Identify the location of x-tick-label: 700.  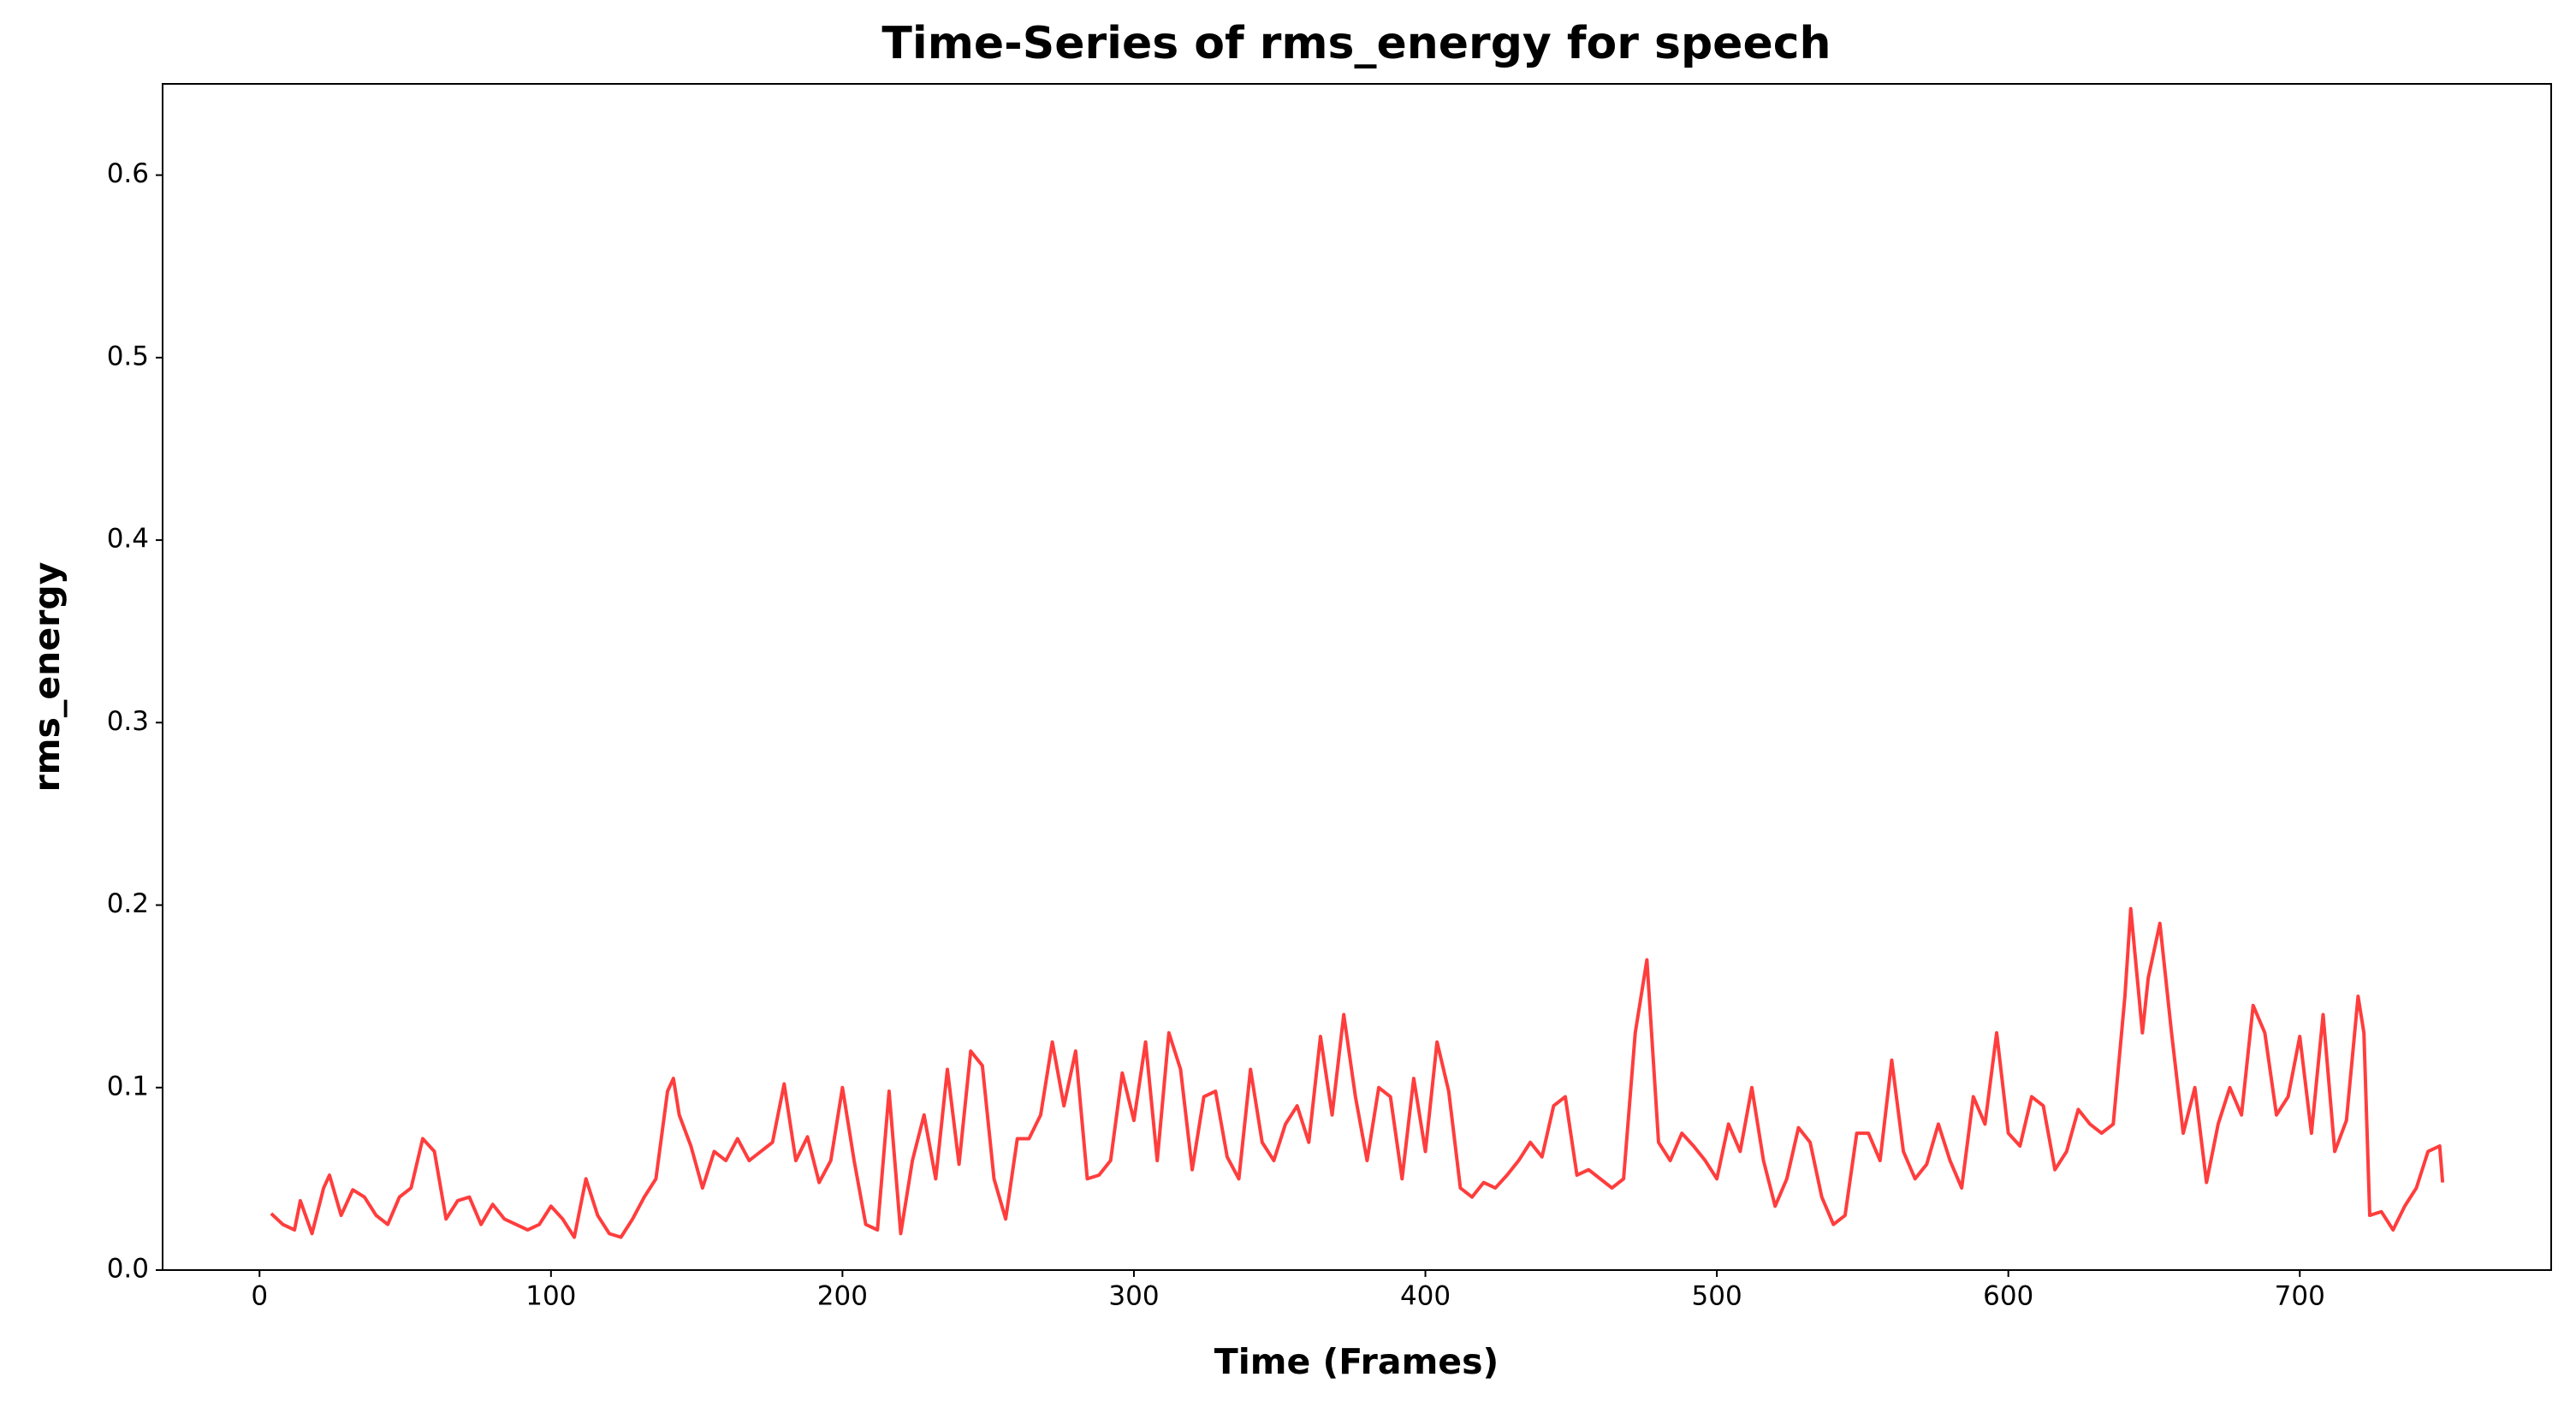
(2300, 1296).